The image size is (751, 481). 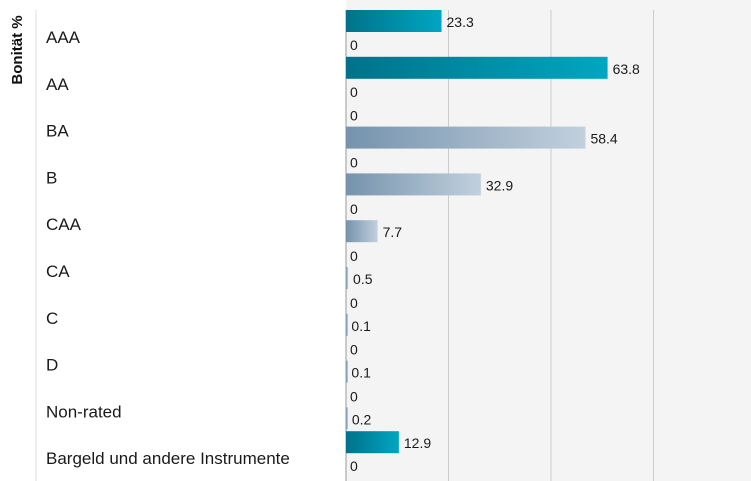 I want to click on y-axis-title: Bonität %, so click(x=17, y=49).